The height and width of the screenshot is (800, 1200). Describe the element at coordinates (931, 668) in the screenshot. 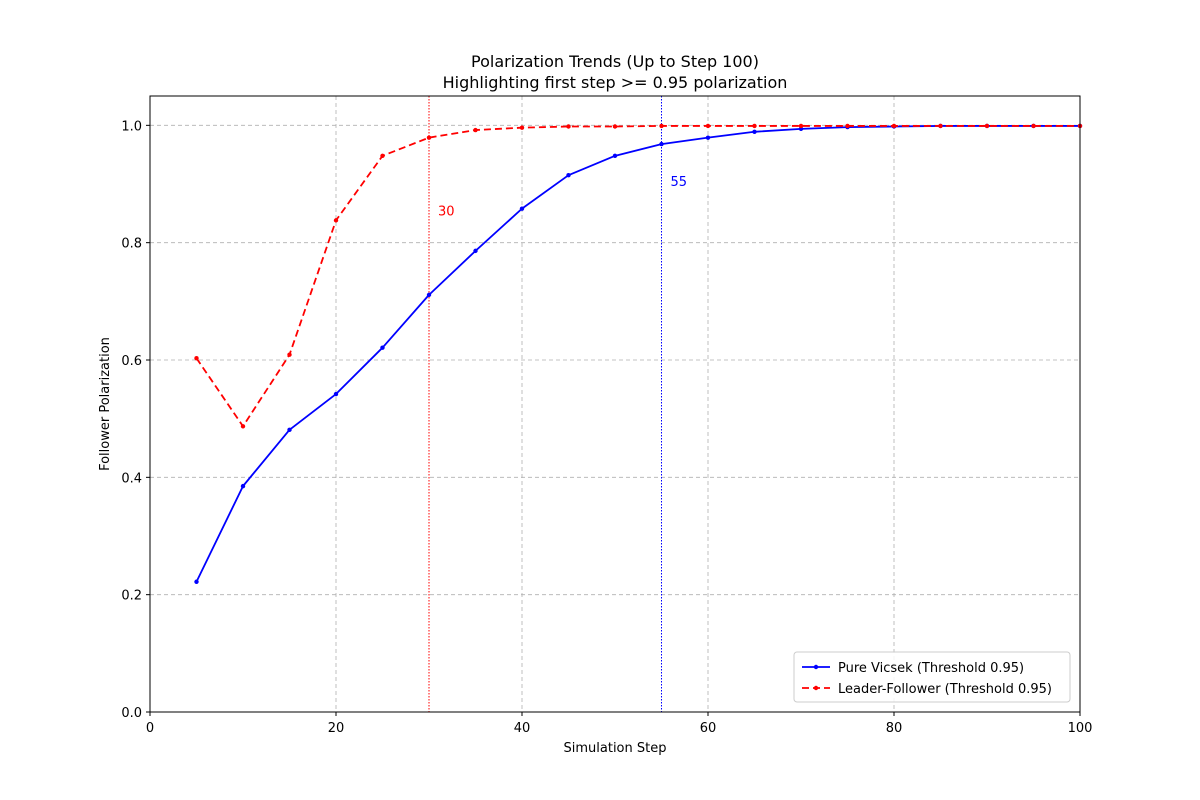

I see `legend-label: Pure Vicsek (Threshold 0.95)` at that location.